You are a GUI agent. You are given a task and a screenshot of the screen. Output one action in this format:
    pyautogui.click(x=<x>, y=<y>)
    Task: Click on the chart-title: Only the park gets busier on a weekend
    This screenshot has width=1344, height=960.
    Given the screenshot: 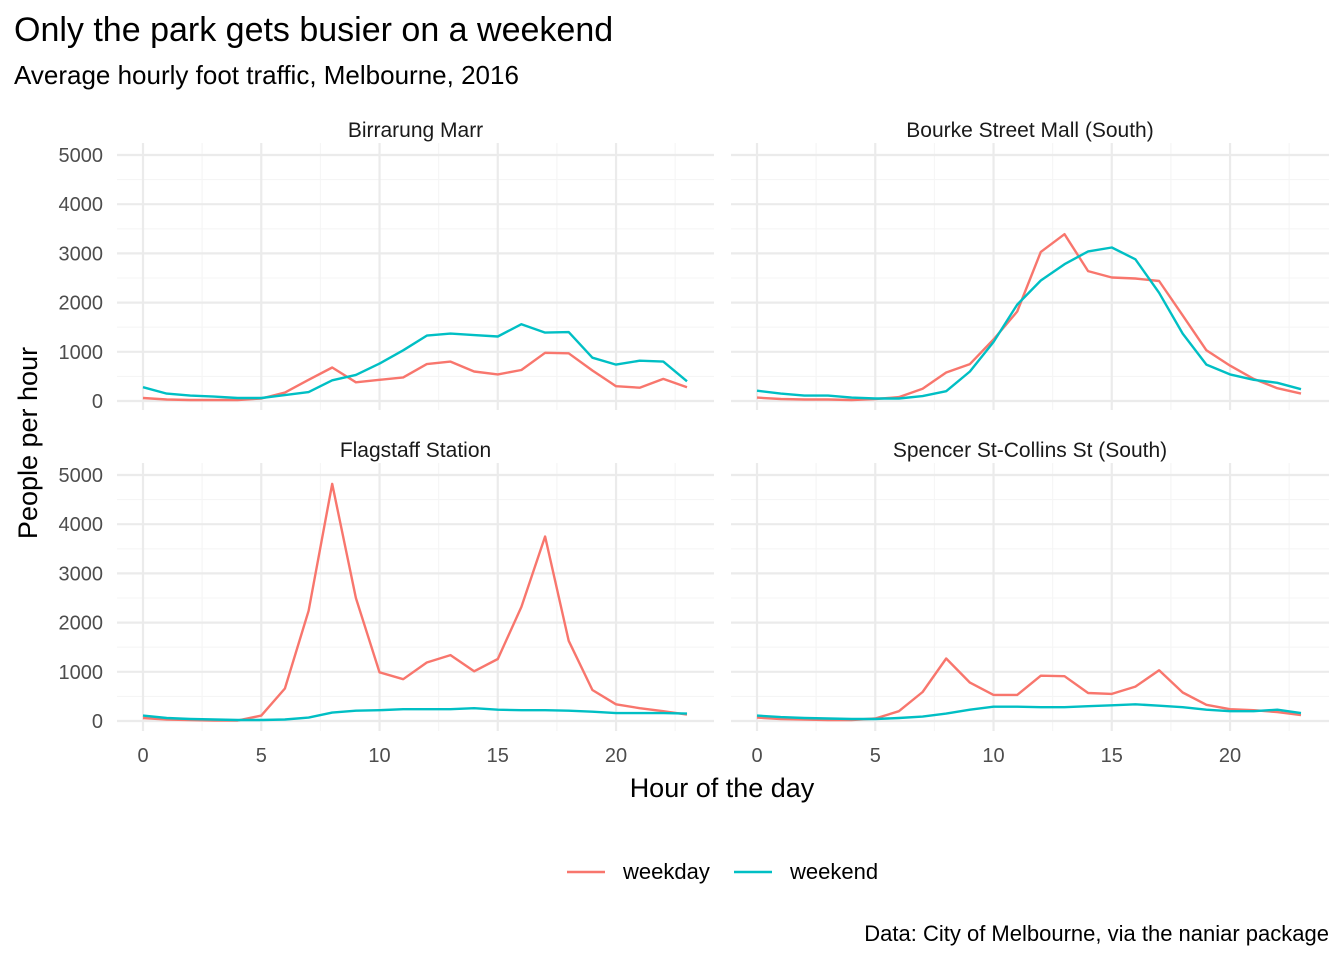 What is the action you would take?
    pyautogui.click(x=313, y=30)
    